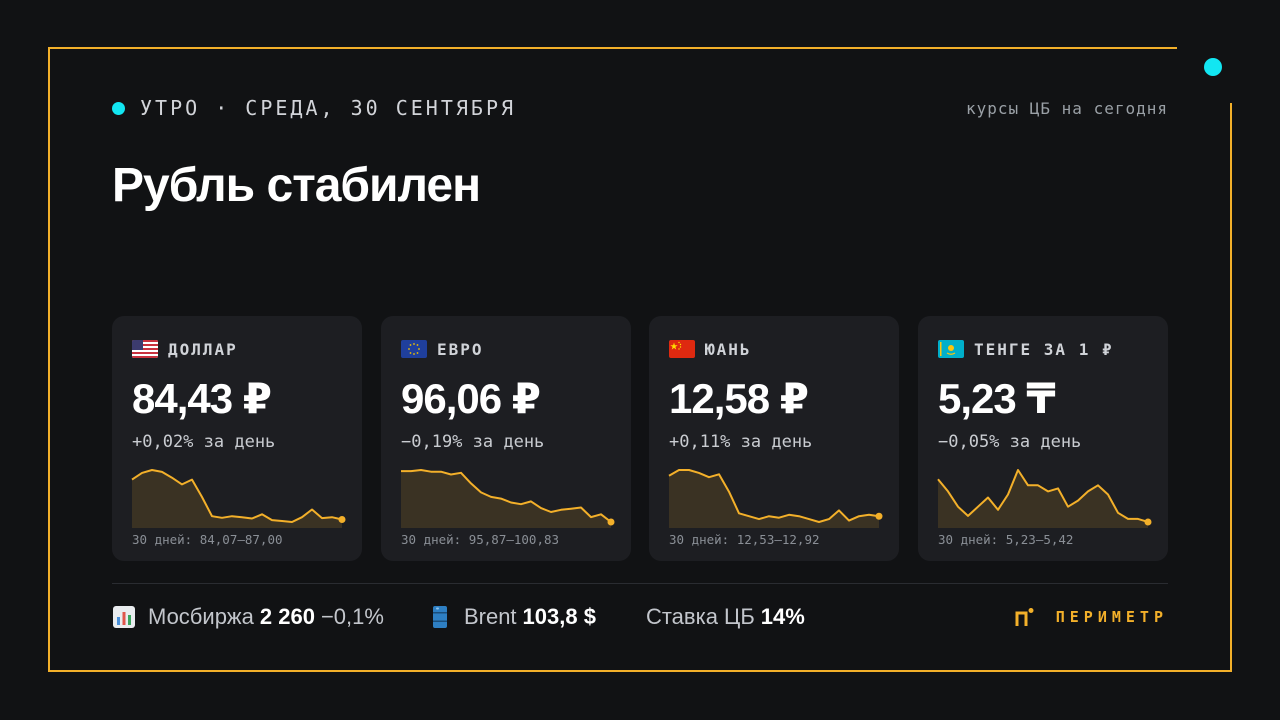  Describe the element at coordinates (201, 616) in the screenshot. I see `stat-label: Мосбиржа` at that location.